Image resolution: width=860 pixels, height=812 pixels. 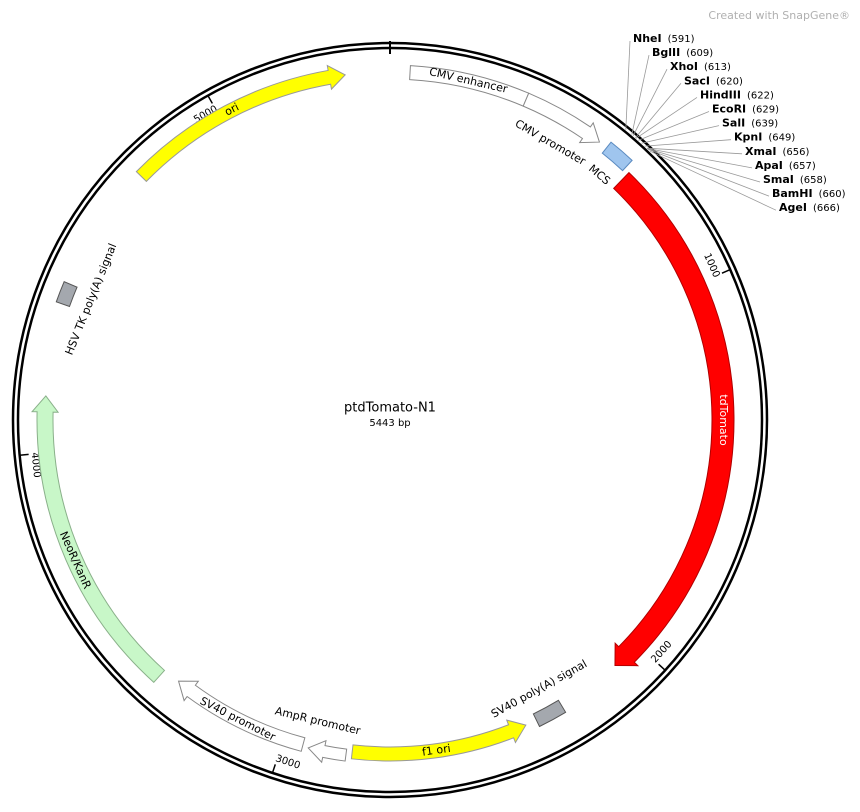 I want to click on site-position: (649), so click(x=781, y=138).